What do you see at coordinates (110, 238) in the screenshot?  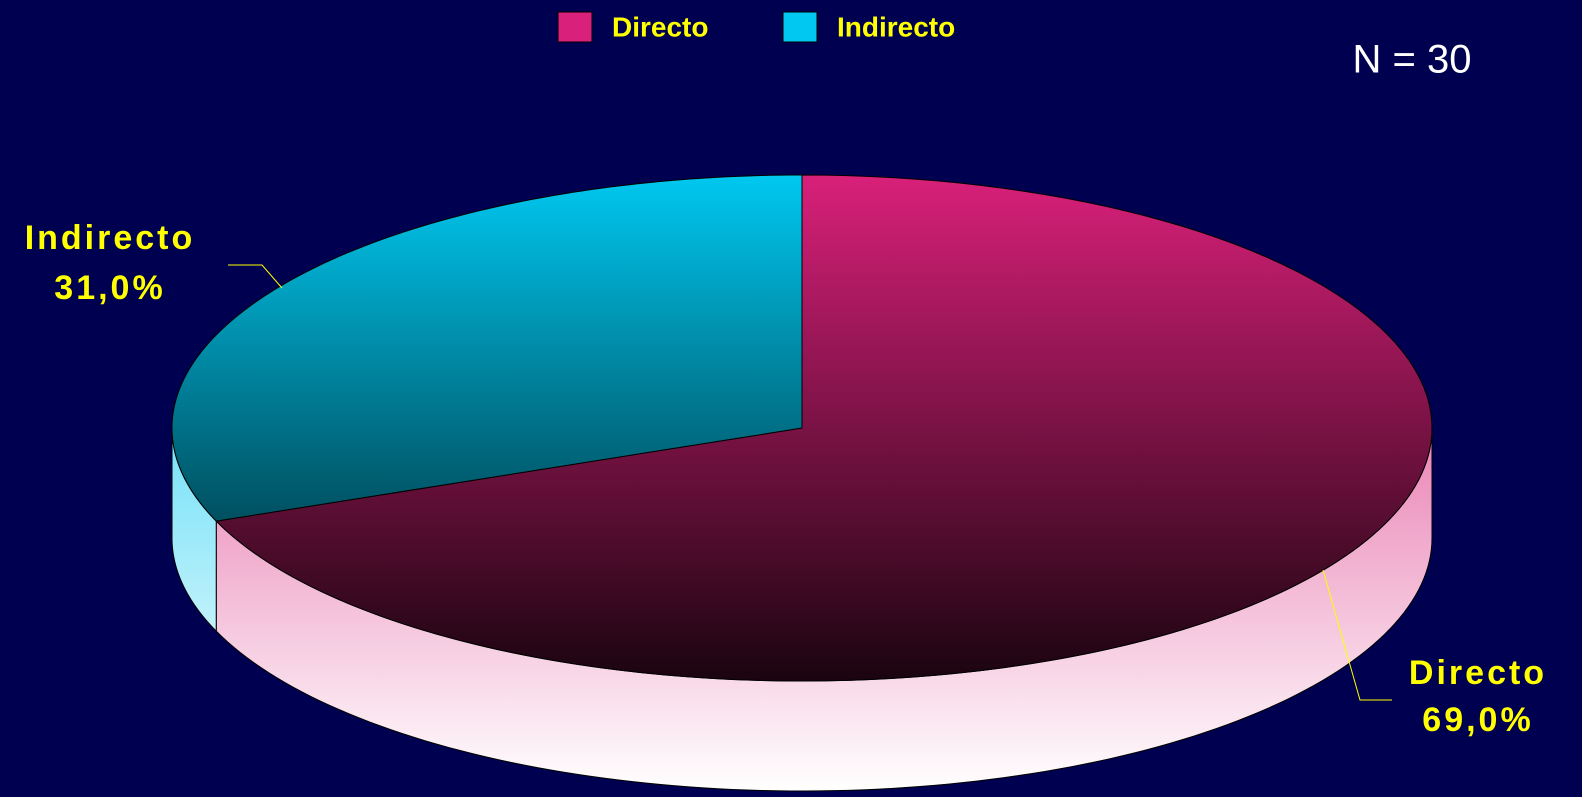 I see `data-label-name: Indirecto` at bounding box center [110, 238].